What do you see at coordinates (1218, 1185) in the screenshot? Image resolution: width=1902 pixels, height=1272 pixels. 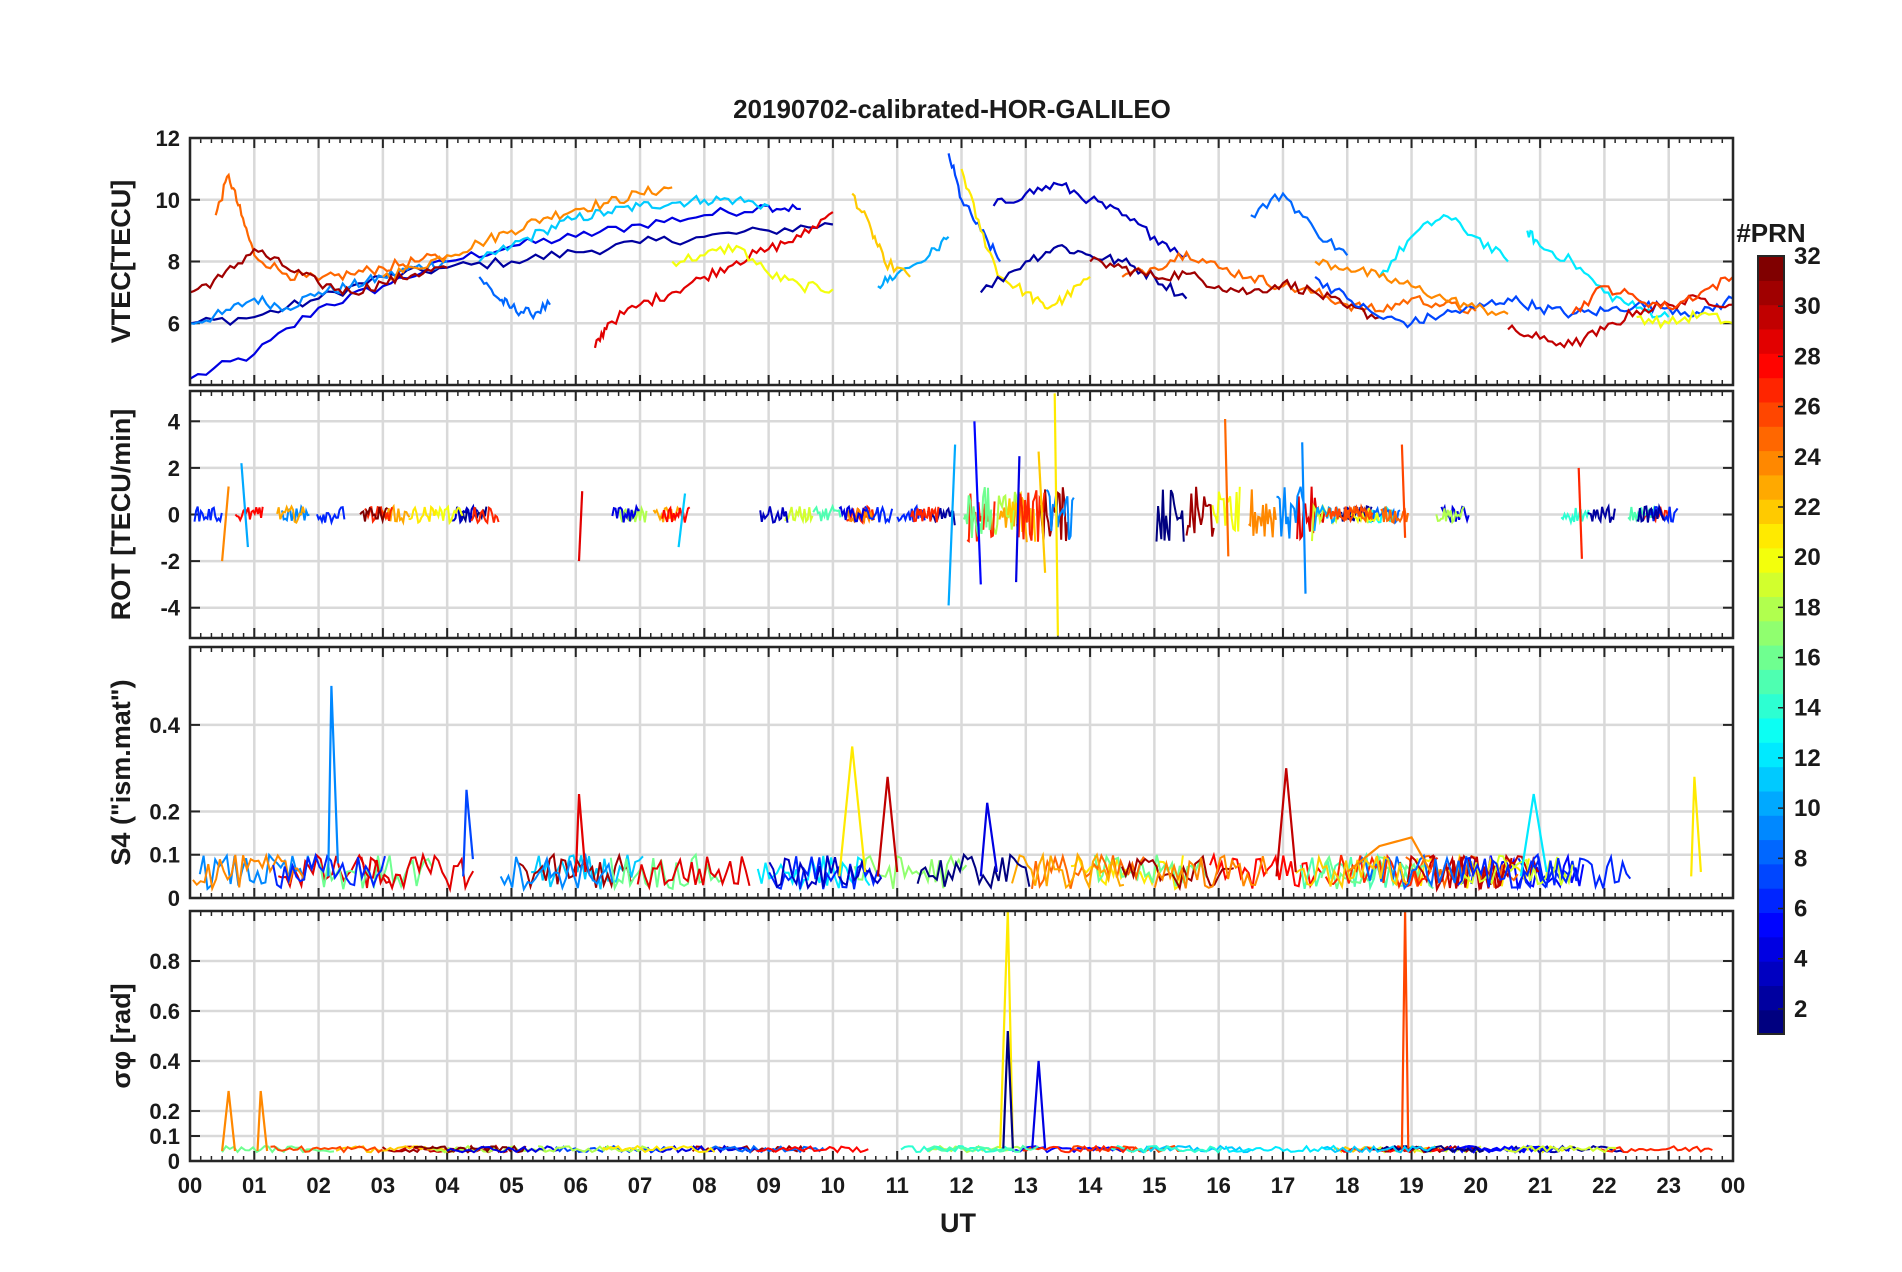 I see `x-tick-label: 16` at bounding box center [1218, 1185].